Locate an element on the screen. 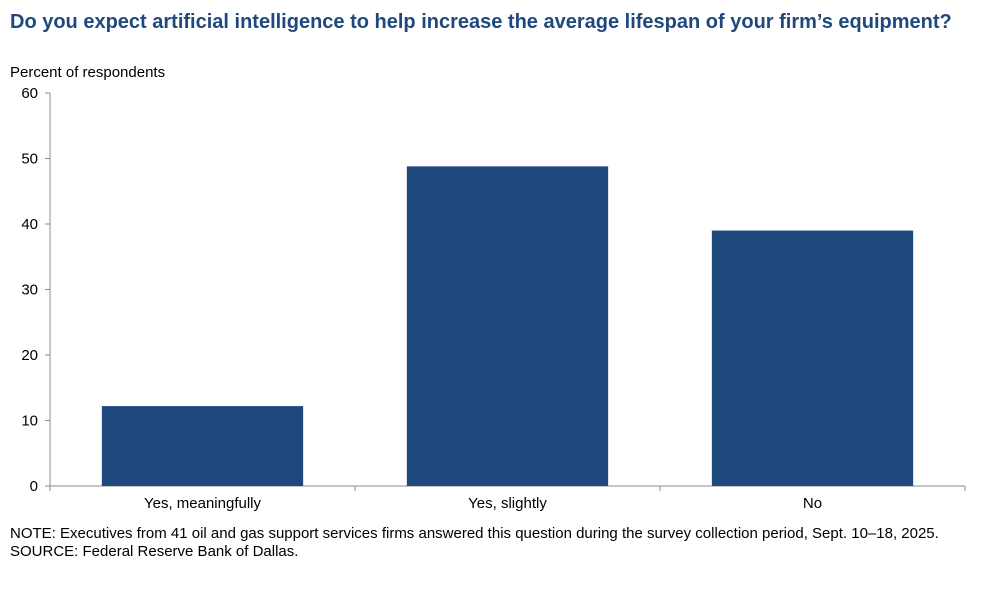 This screenshot has height=589, width=997. y-tick-label: 20 is located at coordinates (29, 355).